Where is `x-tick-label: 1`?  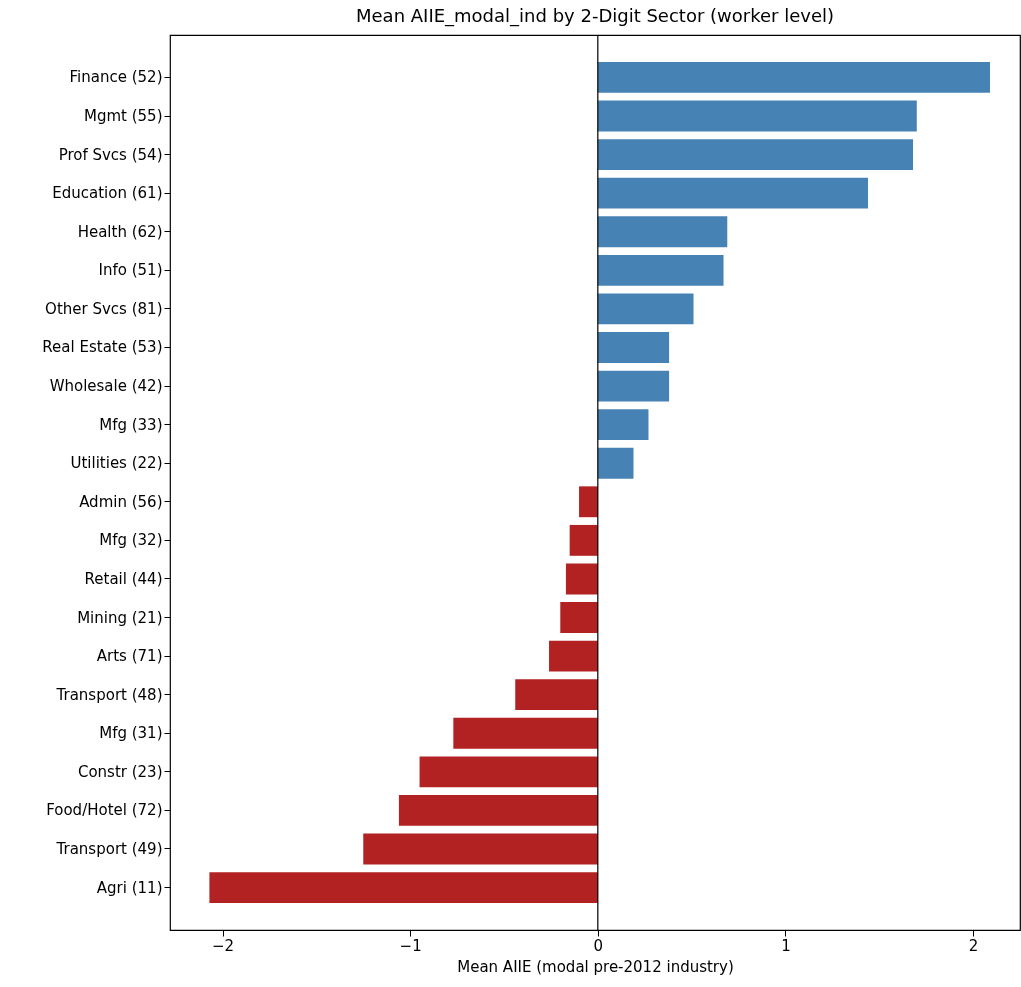
x-tick-label: 1 is located at coordinates (786, 945).